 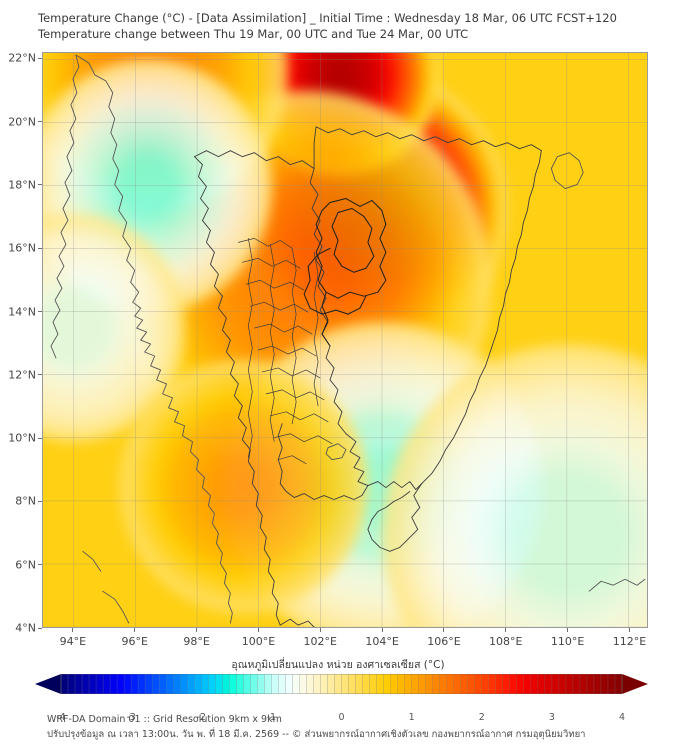 I want to click on y-axis-tick-label: 14°N, so click(x=22, y=312).